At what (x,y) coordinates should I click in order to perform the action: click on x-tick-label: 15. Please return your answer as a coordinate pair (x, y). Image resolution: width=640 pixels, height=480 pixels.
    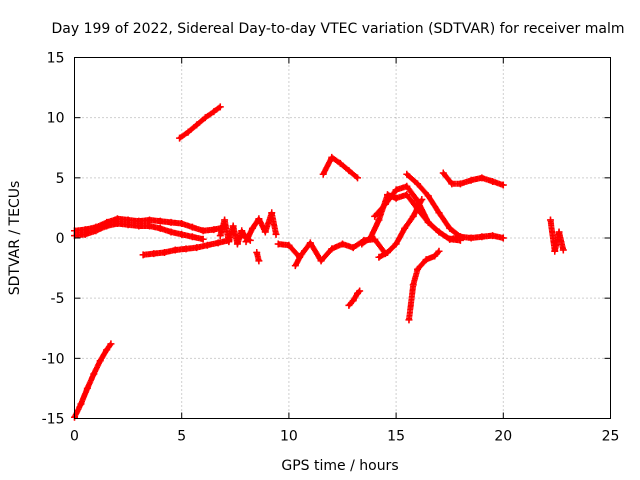
    Looking at the image, I should click on (396, 437).